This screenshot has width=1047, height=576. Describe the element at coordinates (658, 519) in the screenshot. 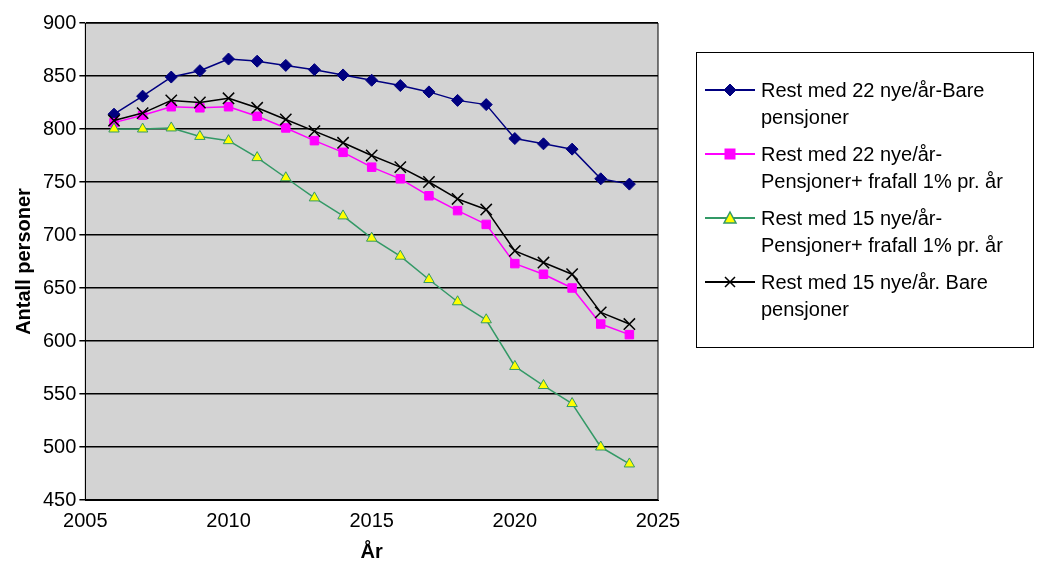

I see `x-tick-label: 2025` at that location.